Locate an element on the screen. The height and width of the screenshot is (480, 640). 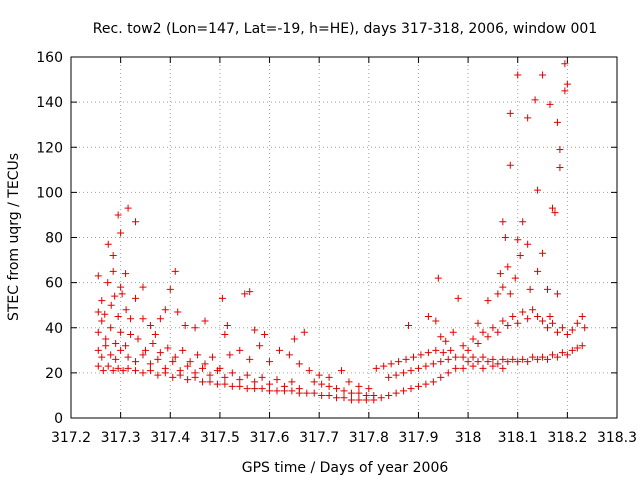
x-axis-label: GPS time / Days of year 2006 is located at coordinates (345, 468).